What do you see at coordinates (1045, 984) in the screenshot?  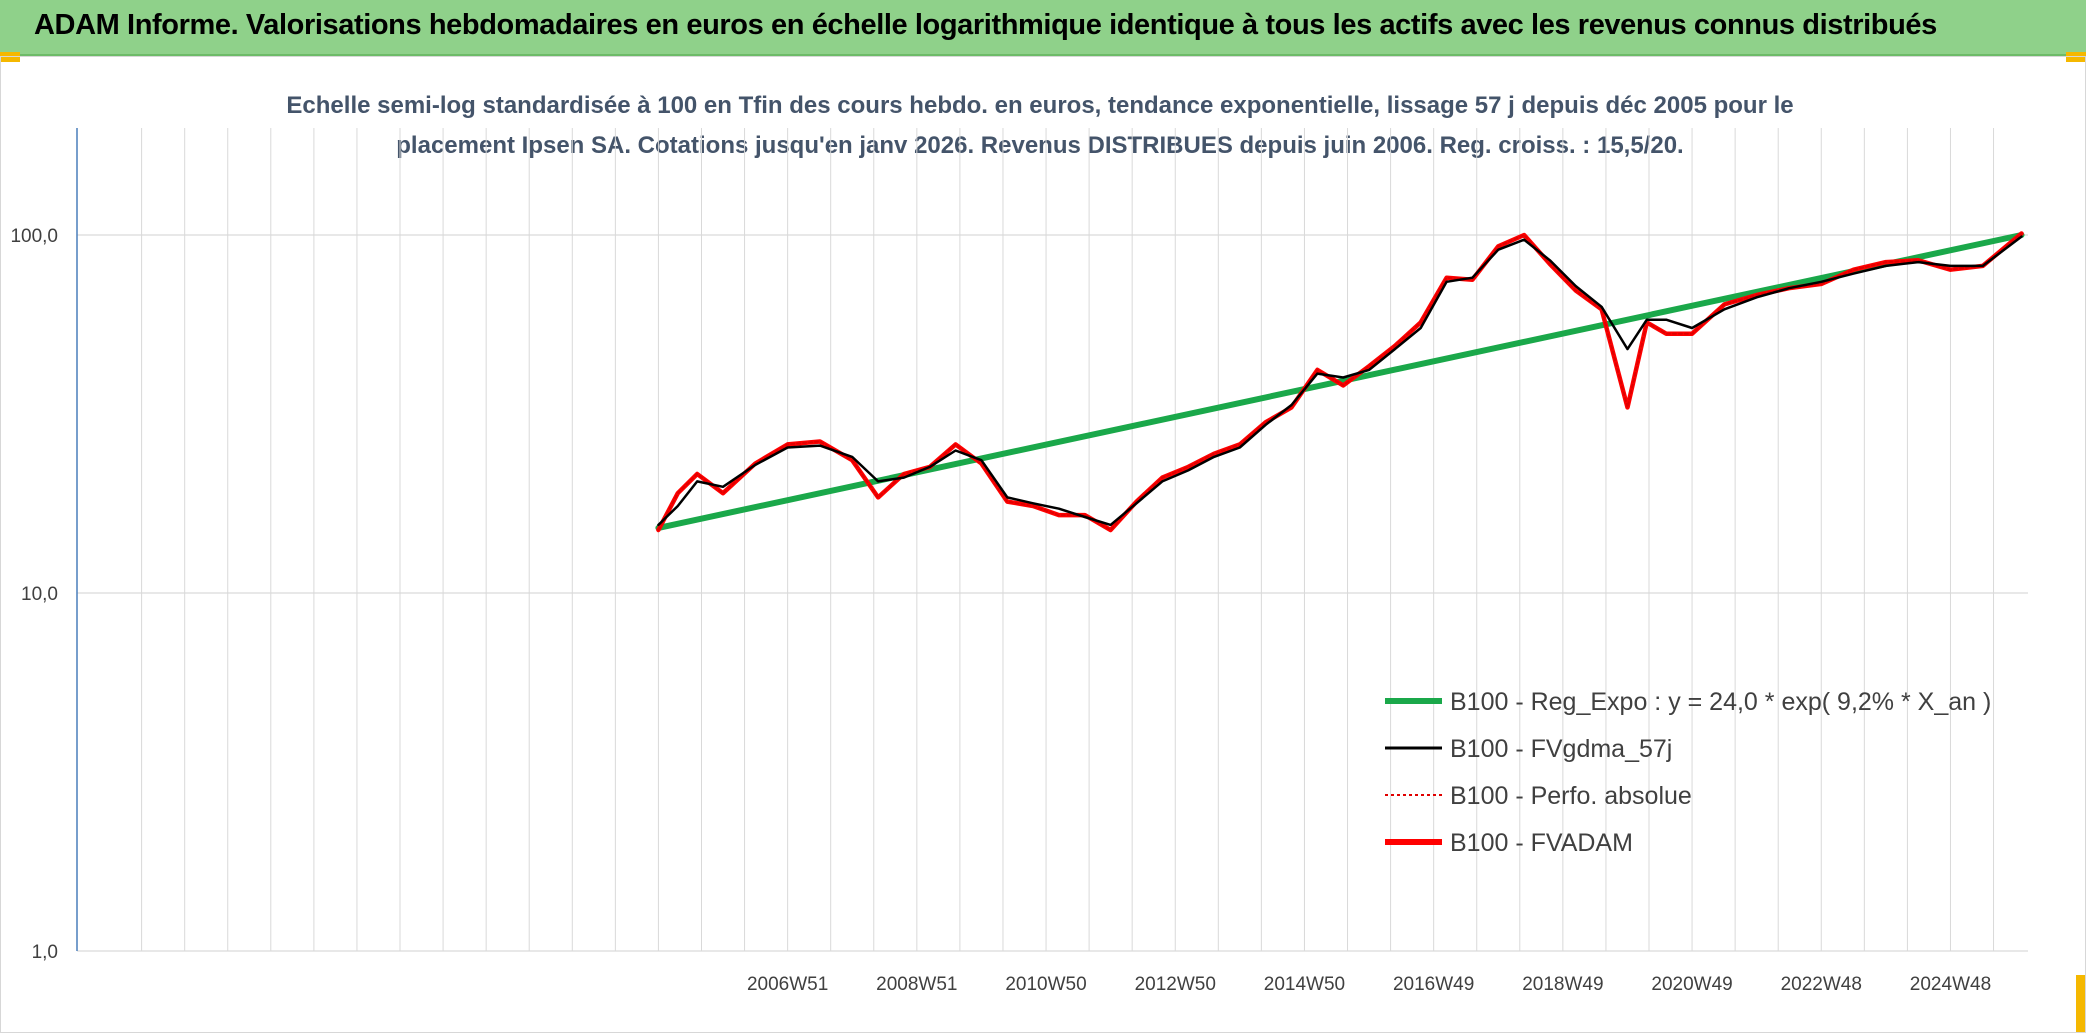 I see `x-tick-label: 2010W50` at bounding box center [1045, 984].